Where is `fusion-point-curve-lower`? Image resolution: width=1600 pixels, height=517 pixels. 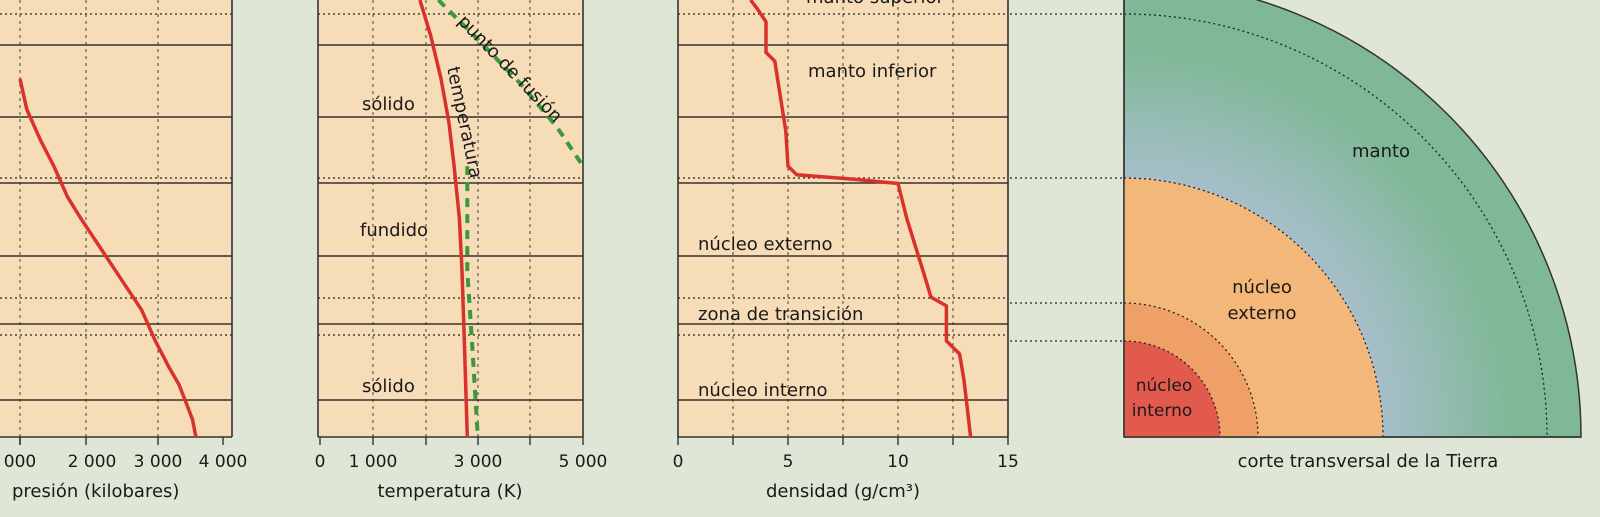
fusion-point-curve-lower is located at coordinates (472, 302).